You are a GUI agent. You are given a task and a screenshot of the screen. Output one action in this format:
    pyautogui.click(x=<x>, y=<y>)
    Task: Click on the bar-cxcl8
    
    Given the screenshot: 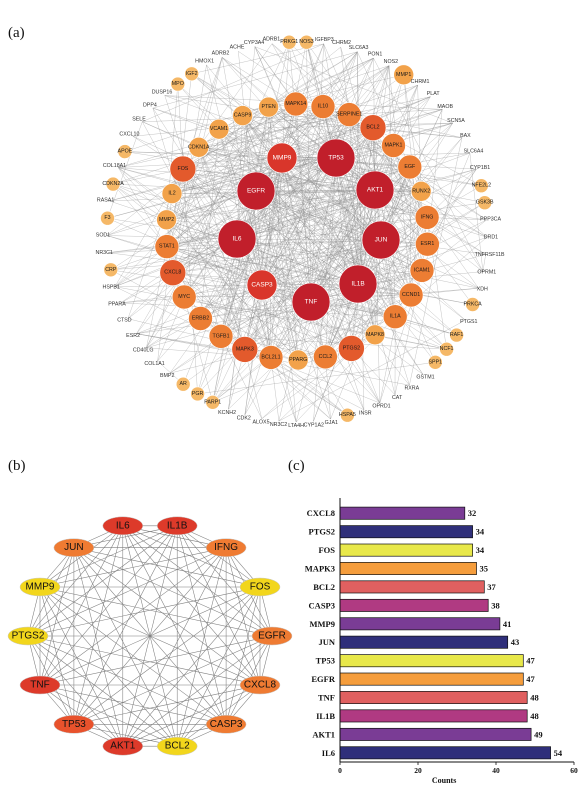 What is the action you would take?
    pyautogui.click(x=402, y=513)
    